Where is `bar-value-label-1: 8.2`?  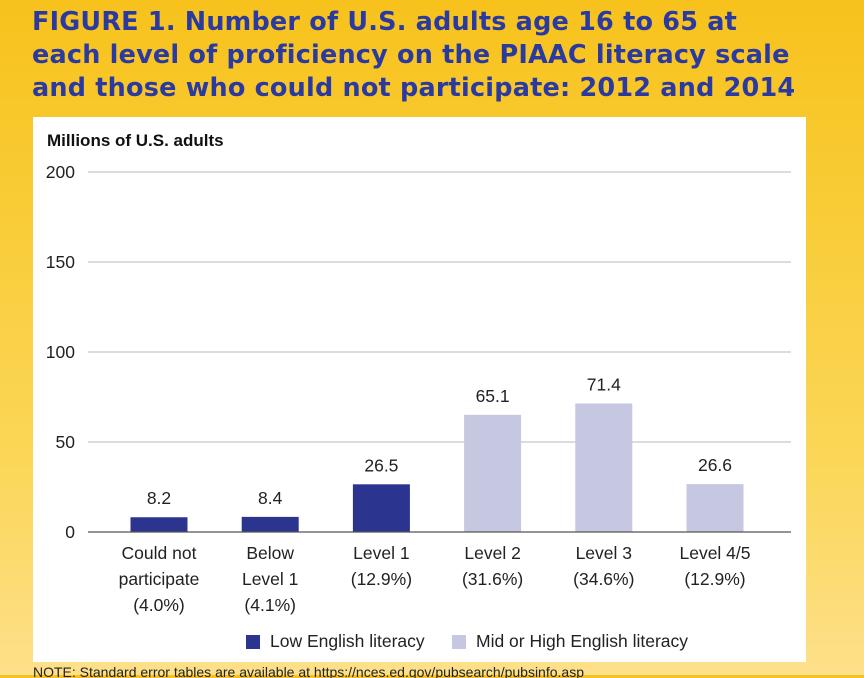
bar-value-label-1: 8.2 is located at coordinates (159, 498).